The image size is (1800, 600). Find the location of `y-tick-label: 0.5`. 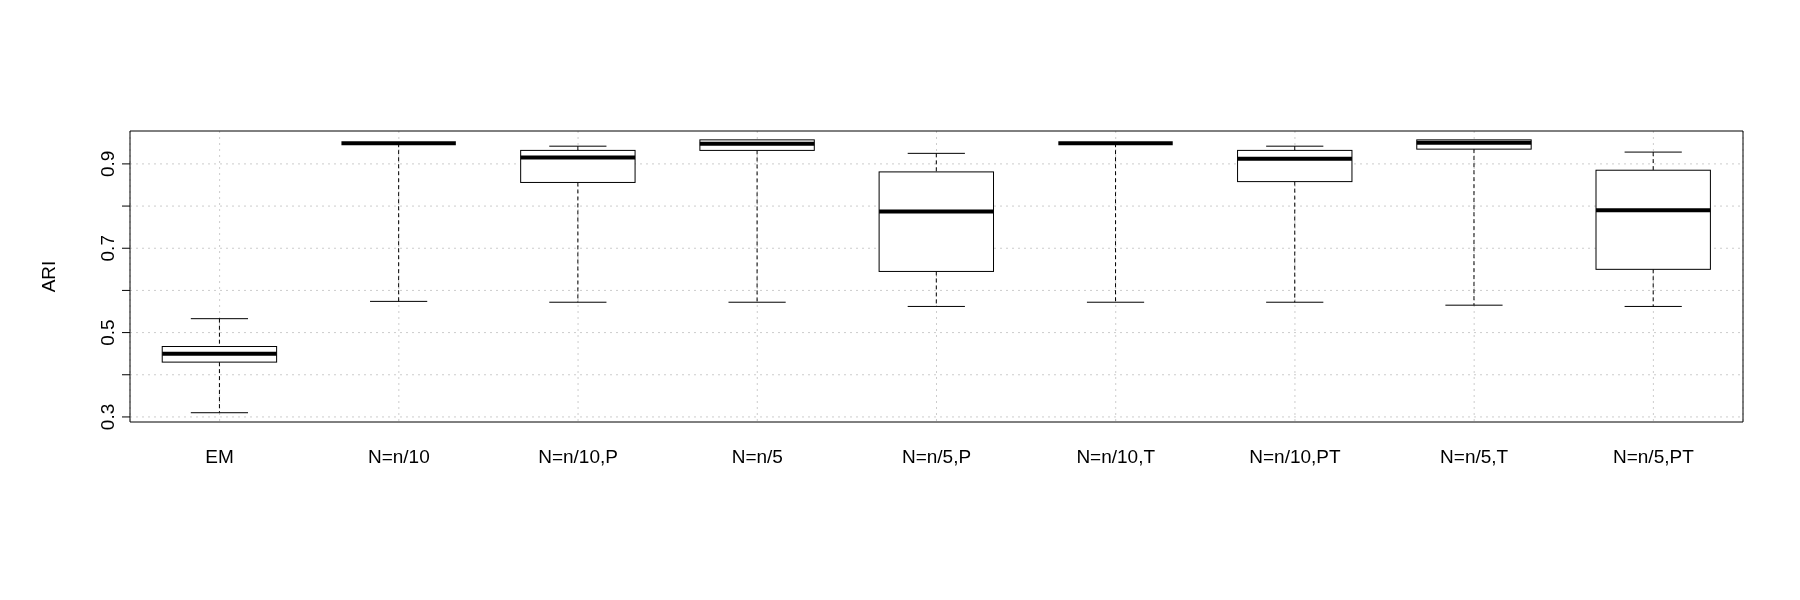

y-tick-label: 0.5 is located at coordinates (107, 332).